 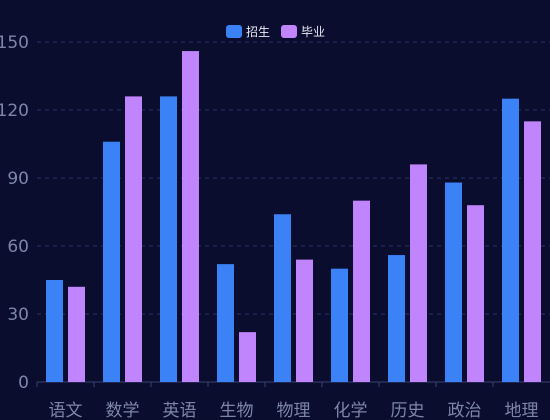 I want to click on x-tick-label: 政治, so click(x=465, y=410).